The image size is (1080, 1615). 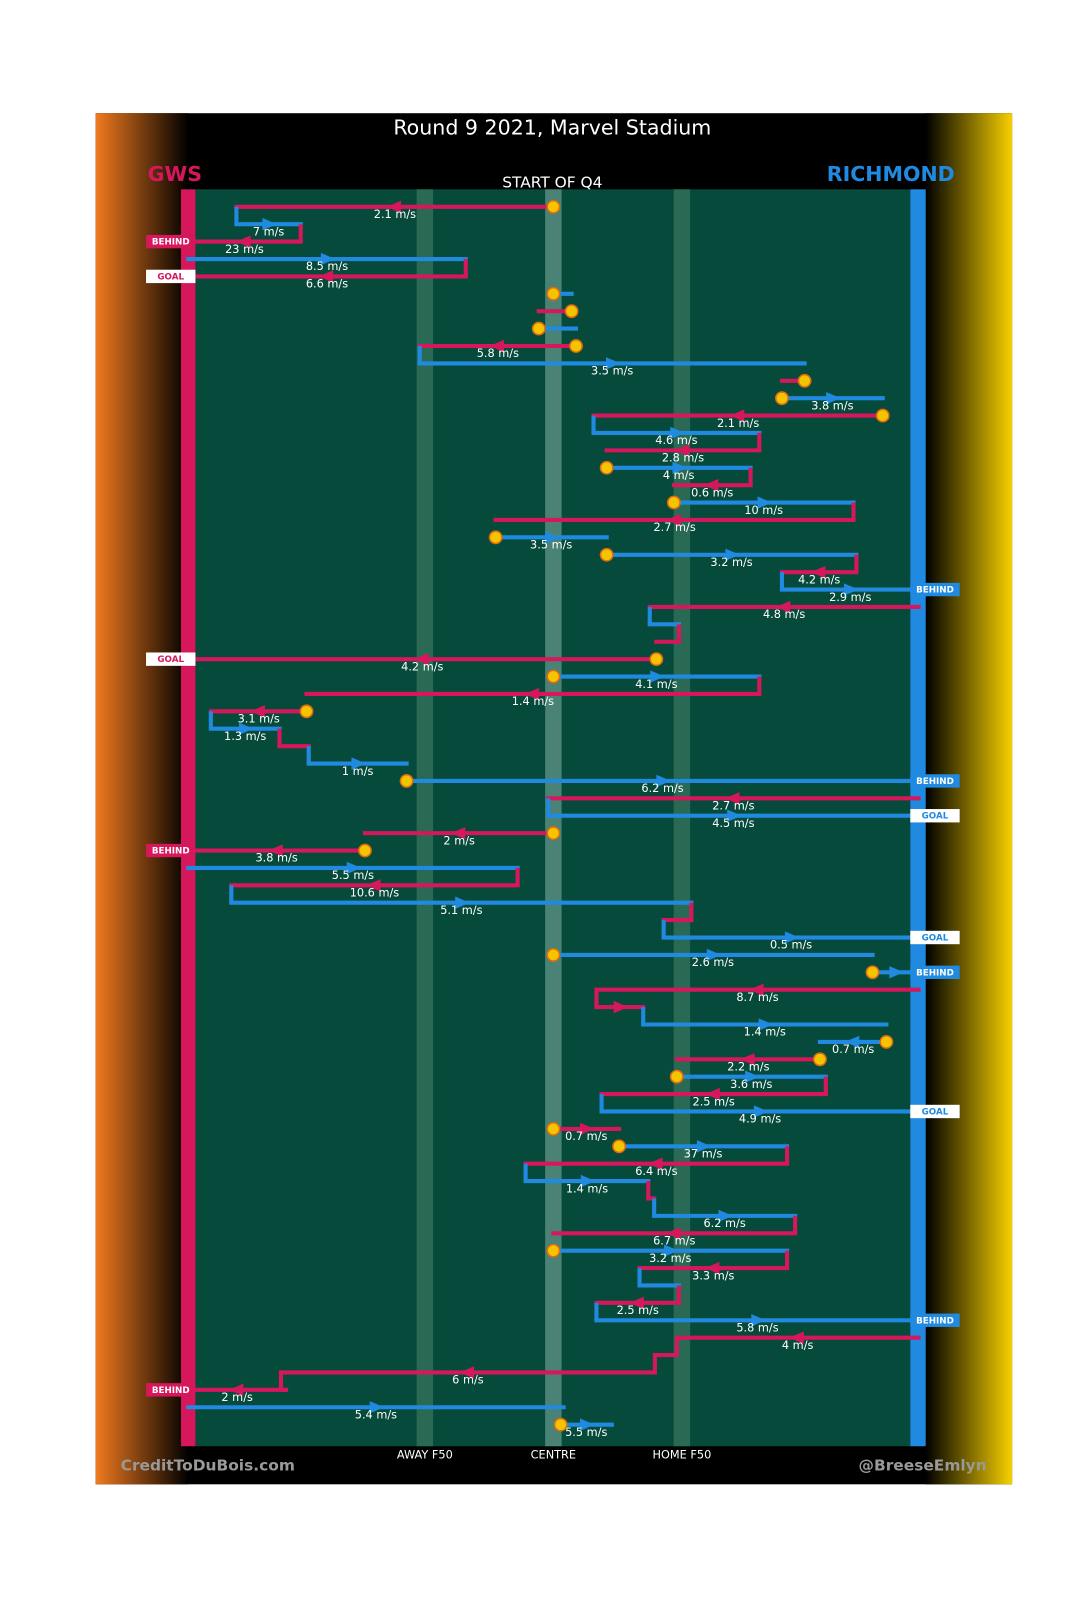 What do you see at coordinates (853, 1049) in the screenshot?
I see `speed-label: 0.7 m/s` at bounding box center [853, 1049].